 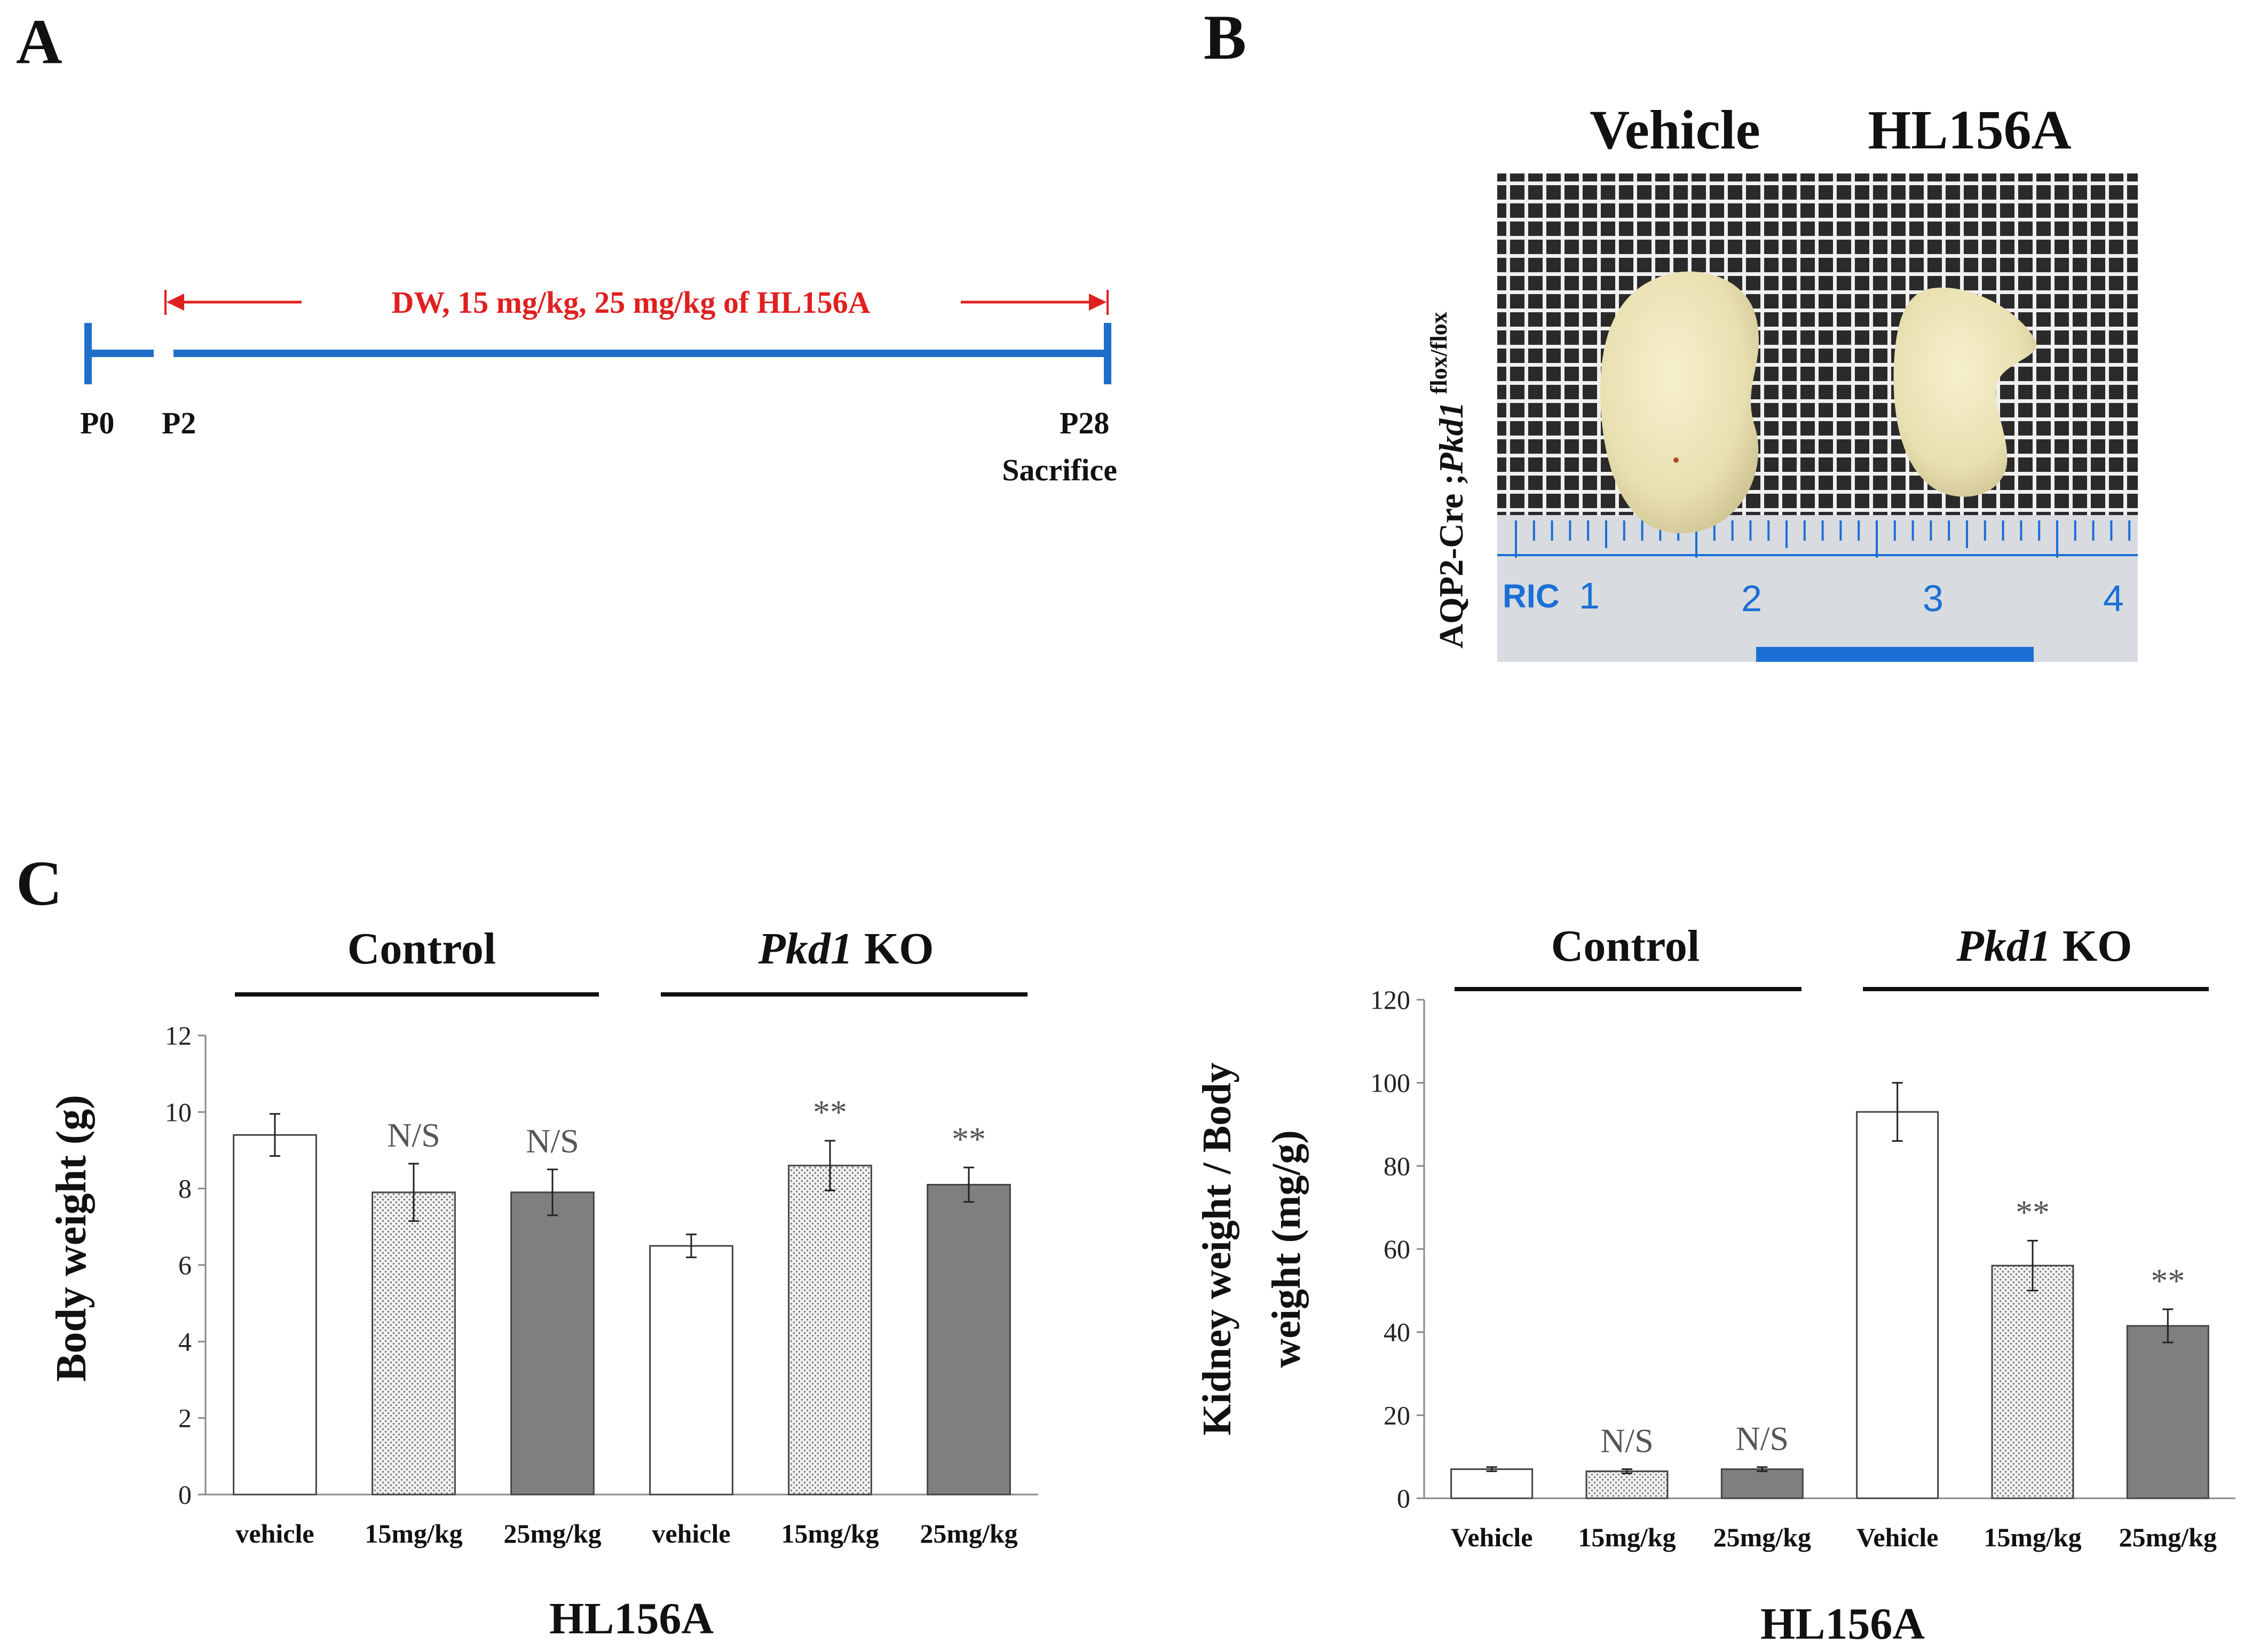 I want to click on timepoint-p0: P0, so click(x=97, y=423).